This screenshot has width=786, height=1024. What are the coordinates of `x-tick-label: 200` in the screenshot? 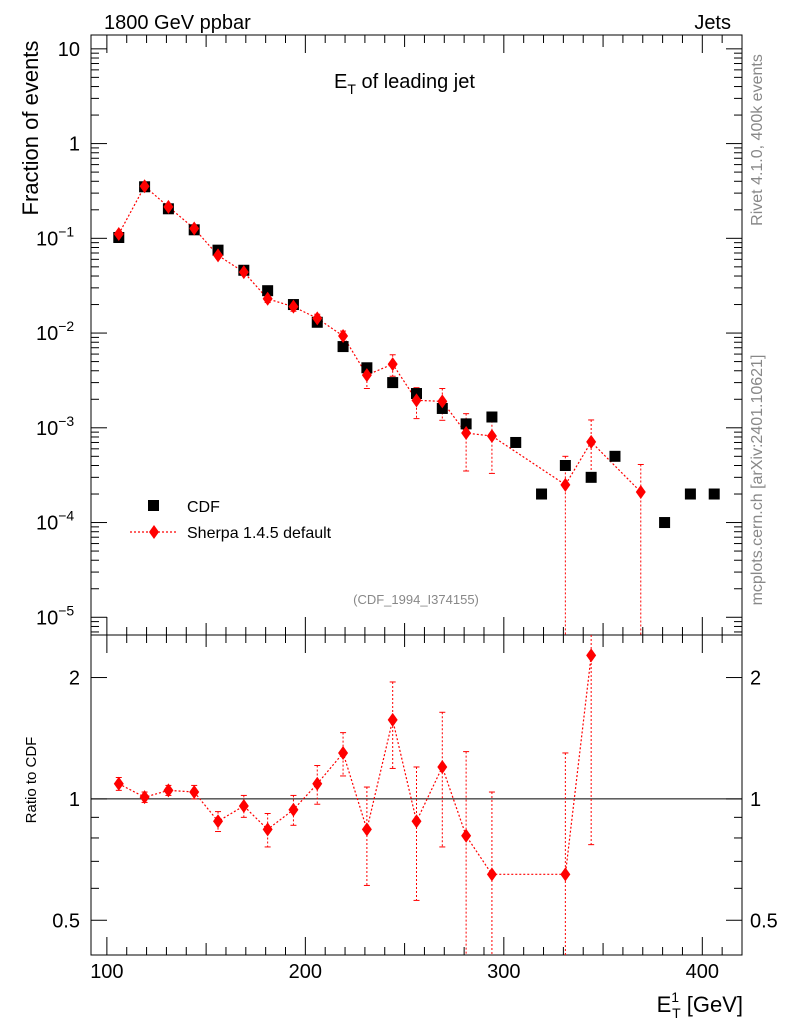 It's located at (305, 972).